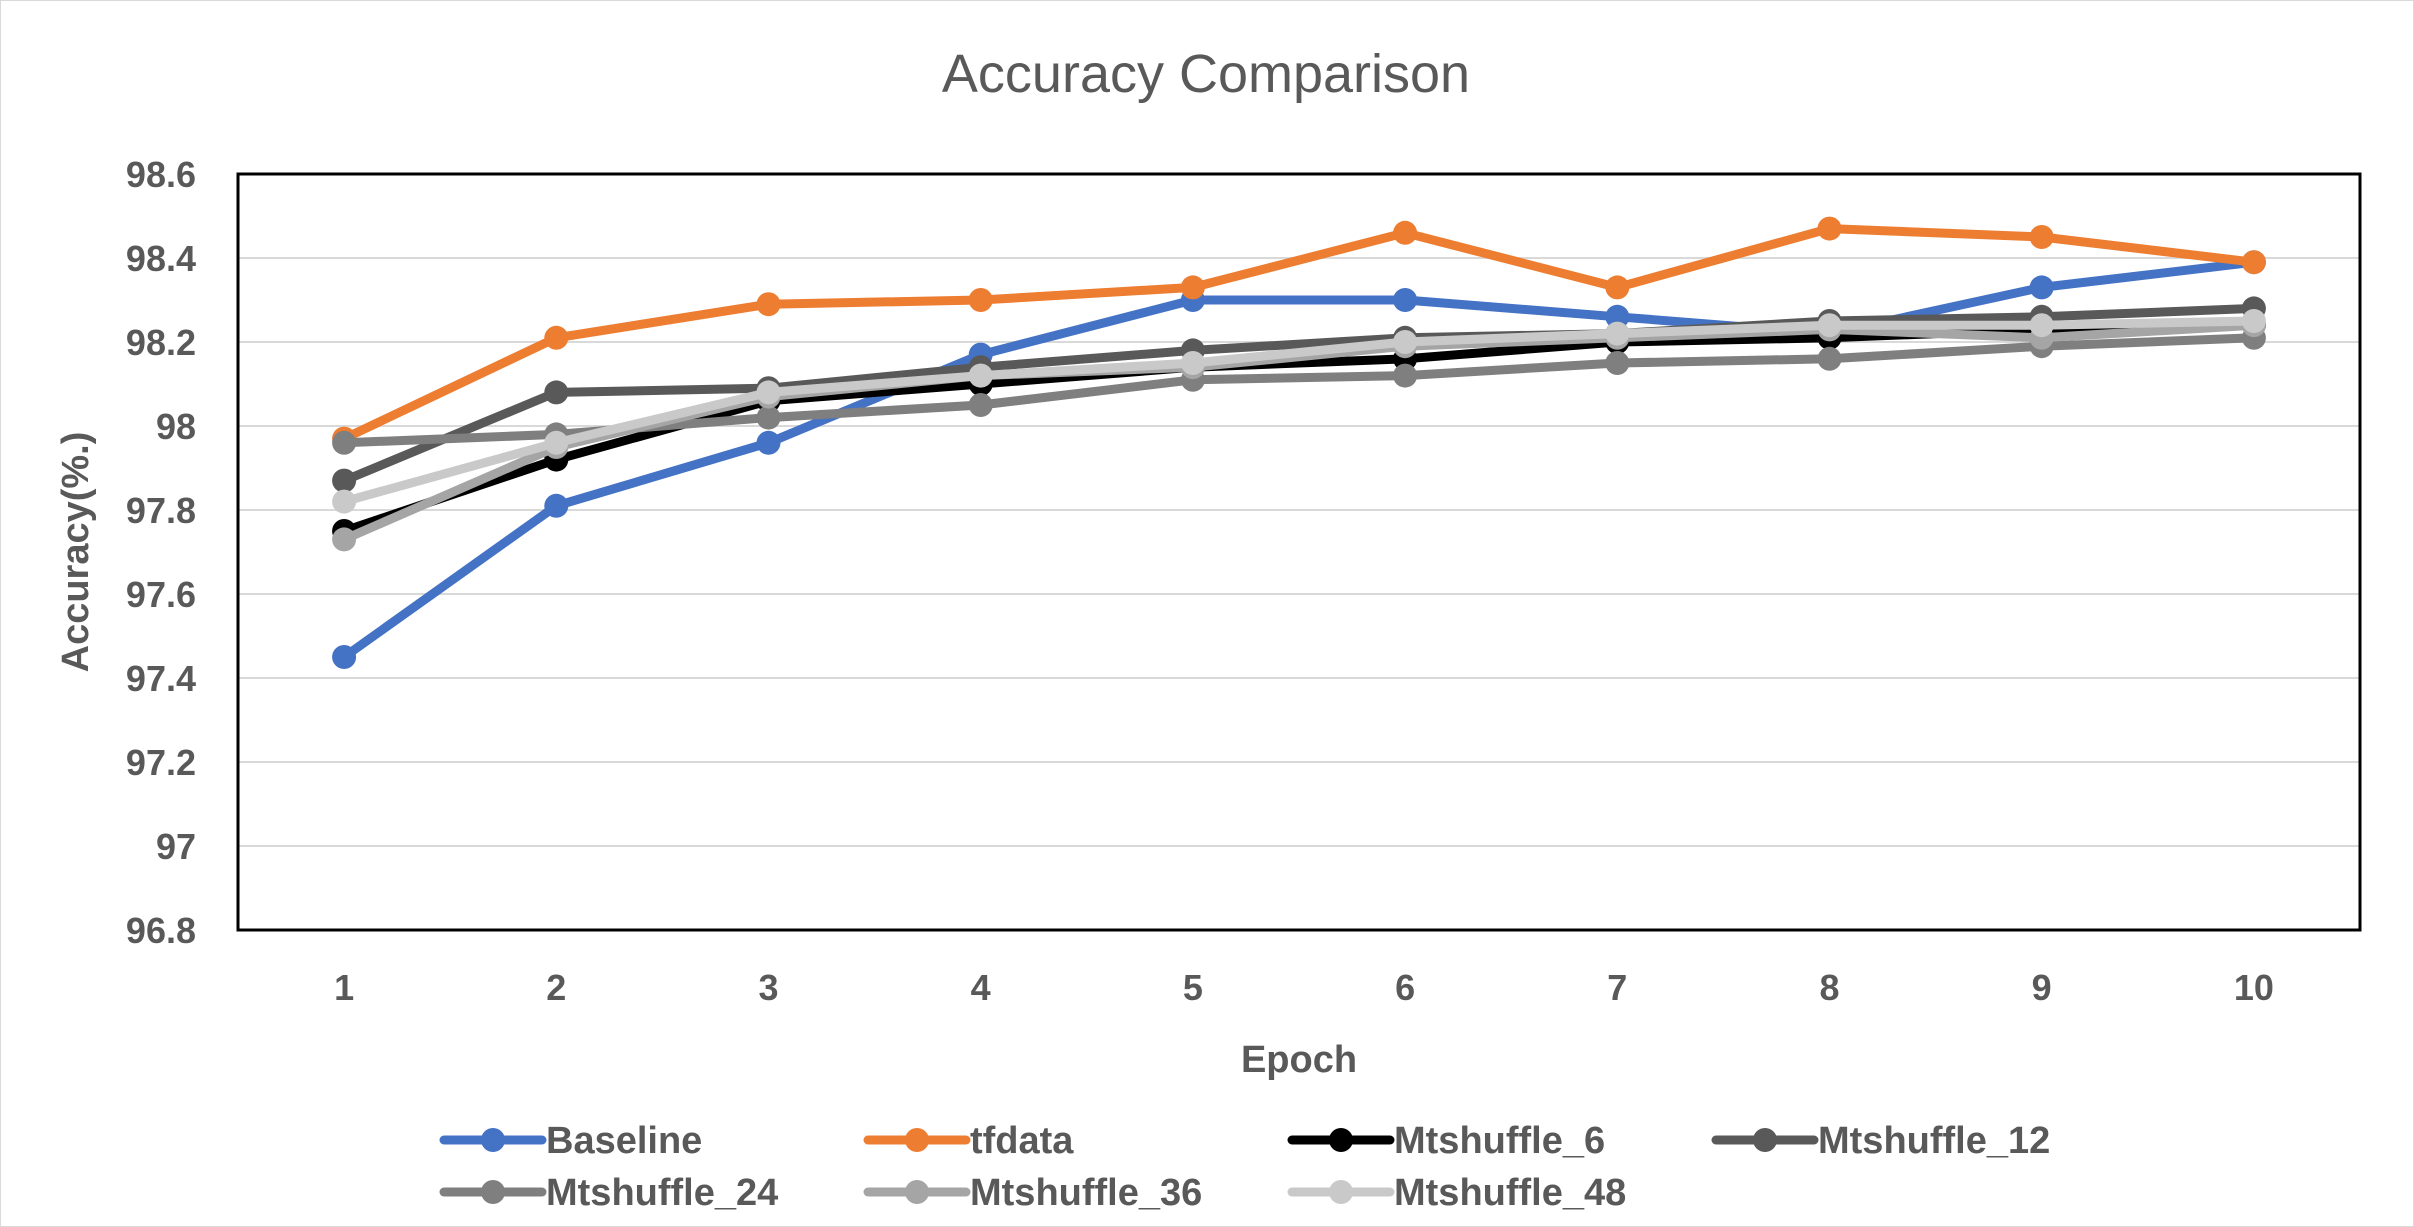 Image resolution: width=2414 pixels, height=1227 pixels. What do you see at coordinates (161, 762) in the screenshot?
I see `y-tick-label: 97.2` at bounding box center [161, 762].